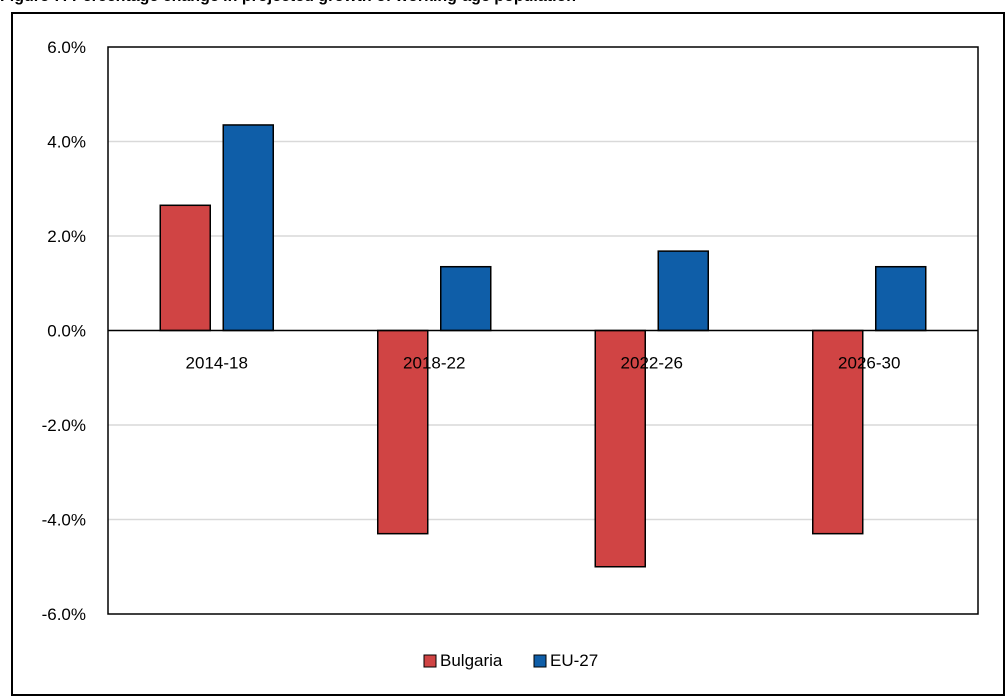 Image resolution: width=1007 pixels, height=698 pixels. Describe the element at coordinates (66, 47) in the screenshot. I see `y-tick-label: 6.0%` at that location.